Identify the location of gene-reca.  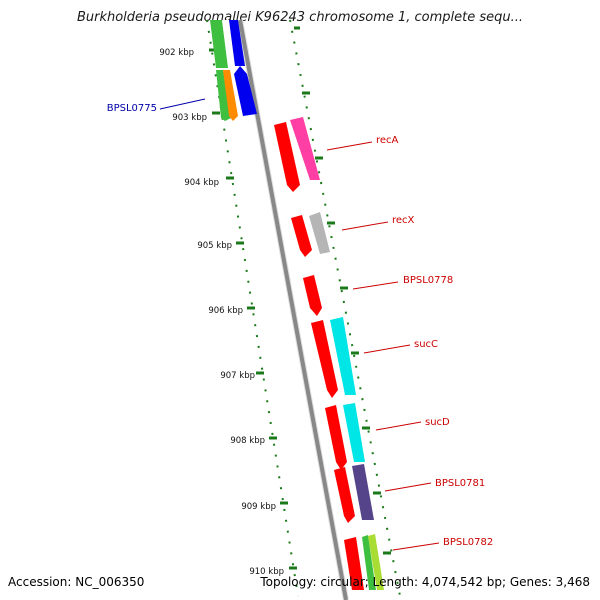
(305, 148).